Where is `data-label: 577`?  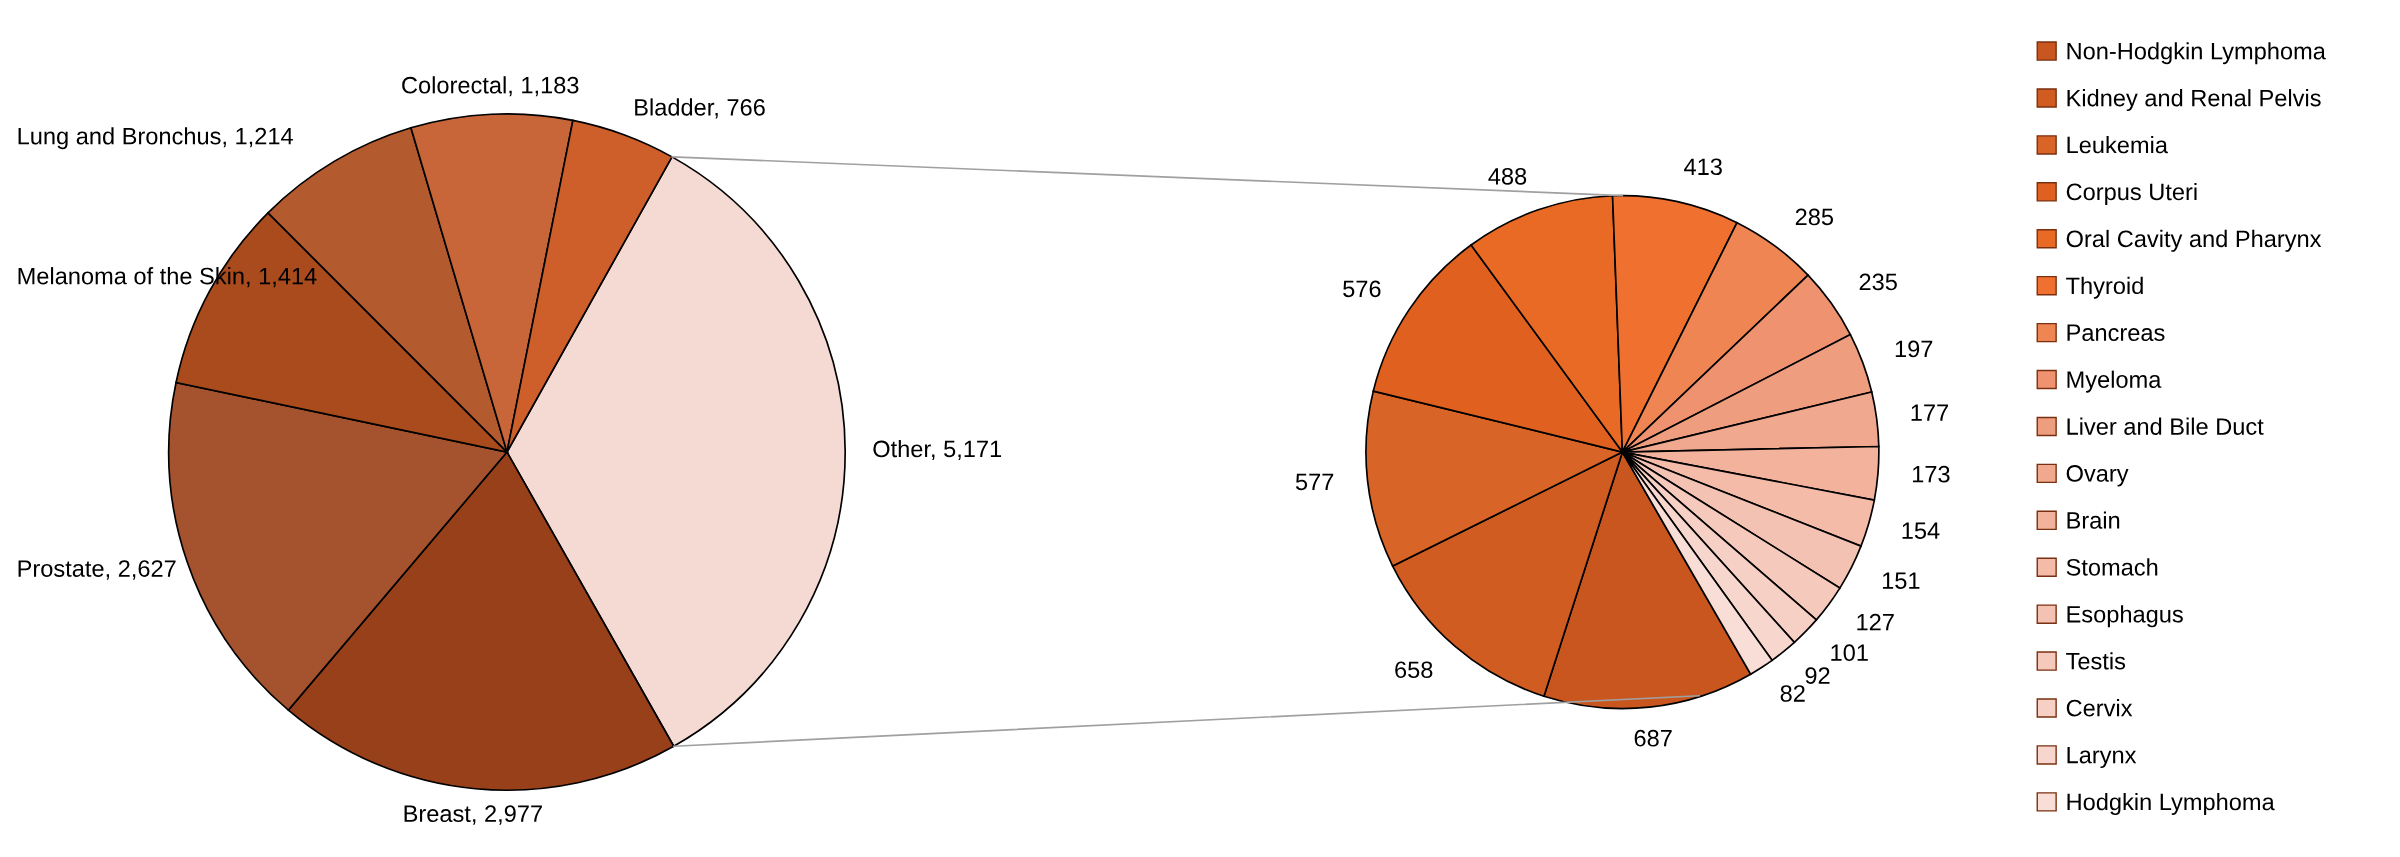
data-label: 577 is located at coordinates (1314, 482).